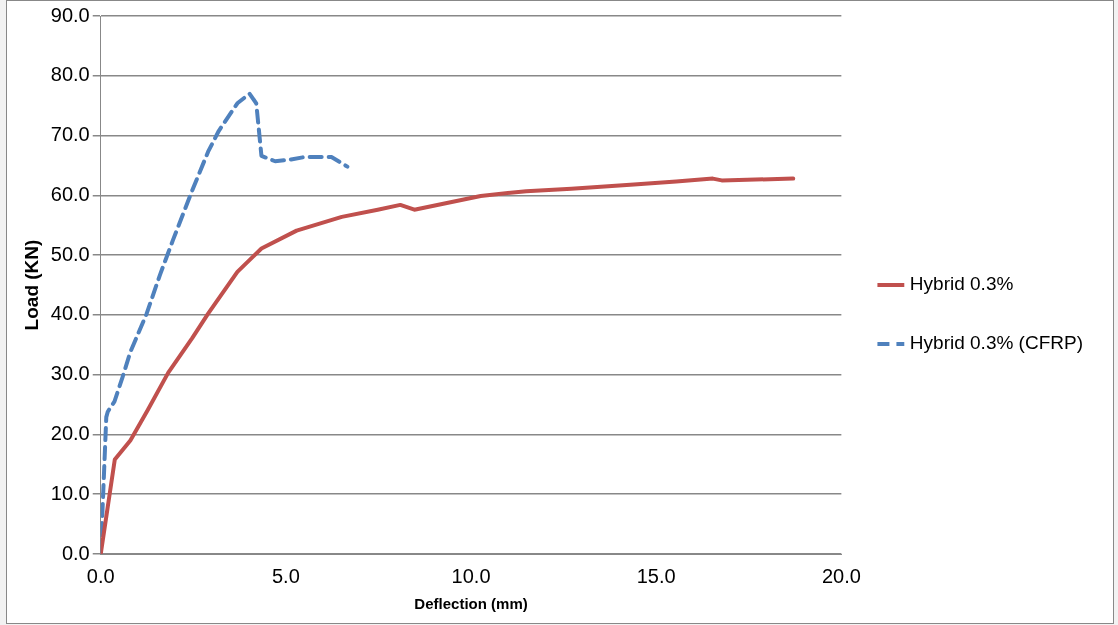  What do you see at coordinates (70, 14) in the screenshot?
I see `y-tick-label: 90.0` at bounding box center [70, 14].